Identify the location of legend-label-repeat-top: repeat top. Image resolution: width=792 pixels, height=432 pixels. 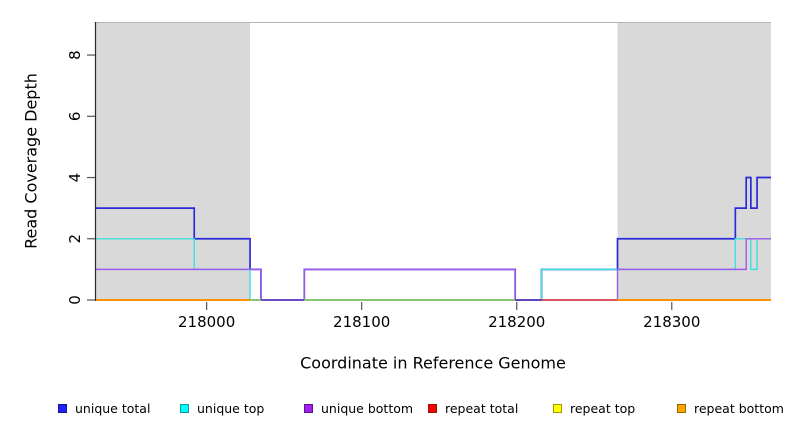
(603, 408).